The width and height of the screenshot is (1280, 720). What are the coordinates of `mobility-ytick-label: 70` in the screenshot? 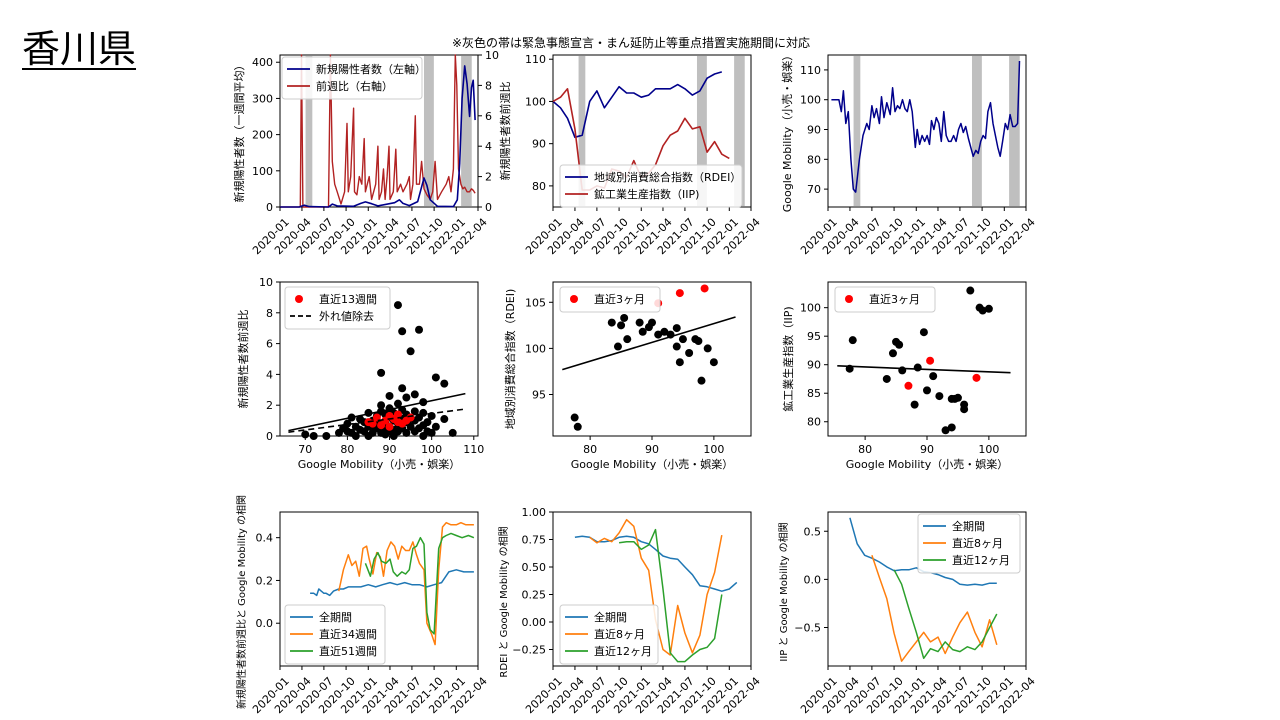 It's located at (814, 189).